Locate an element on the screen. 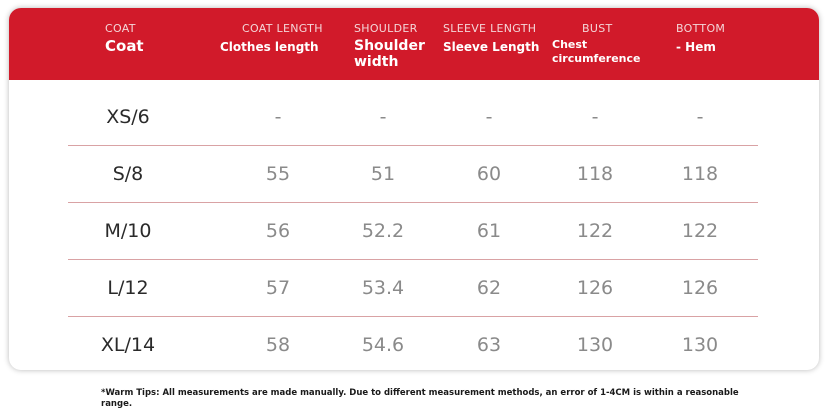  header-bust-label: Chest circumference is located at coordinates (596, 51).